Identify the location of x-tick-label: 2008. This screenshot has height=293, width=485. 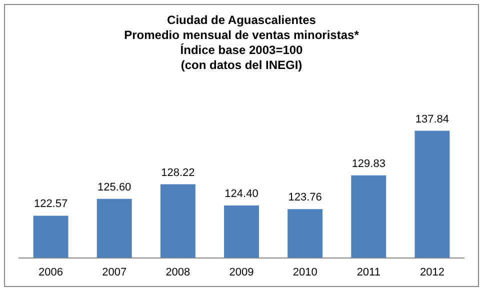
(178, 272).